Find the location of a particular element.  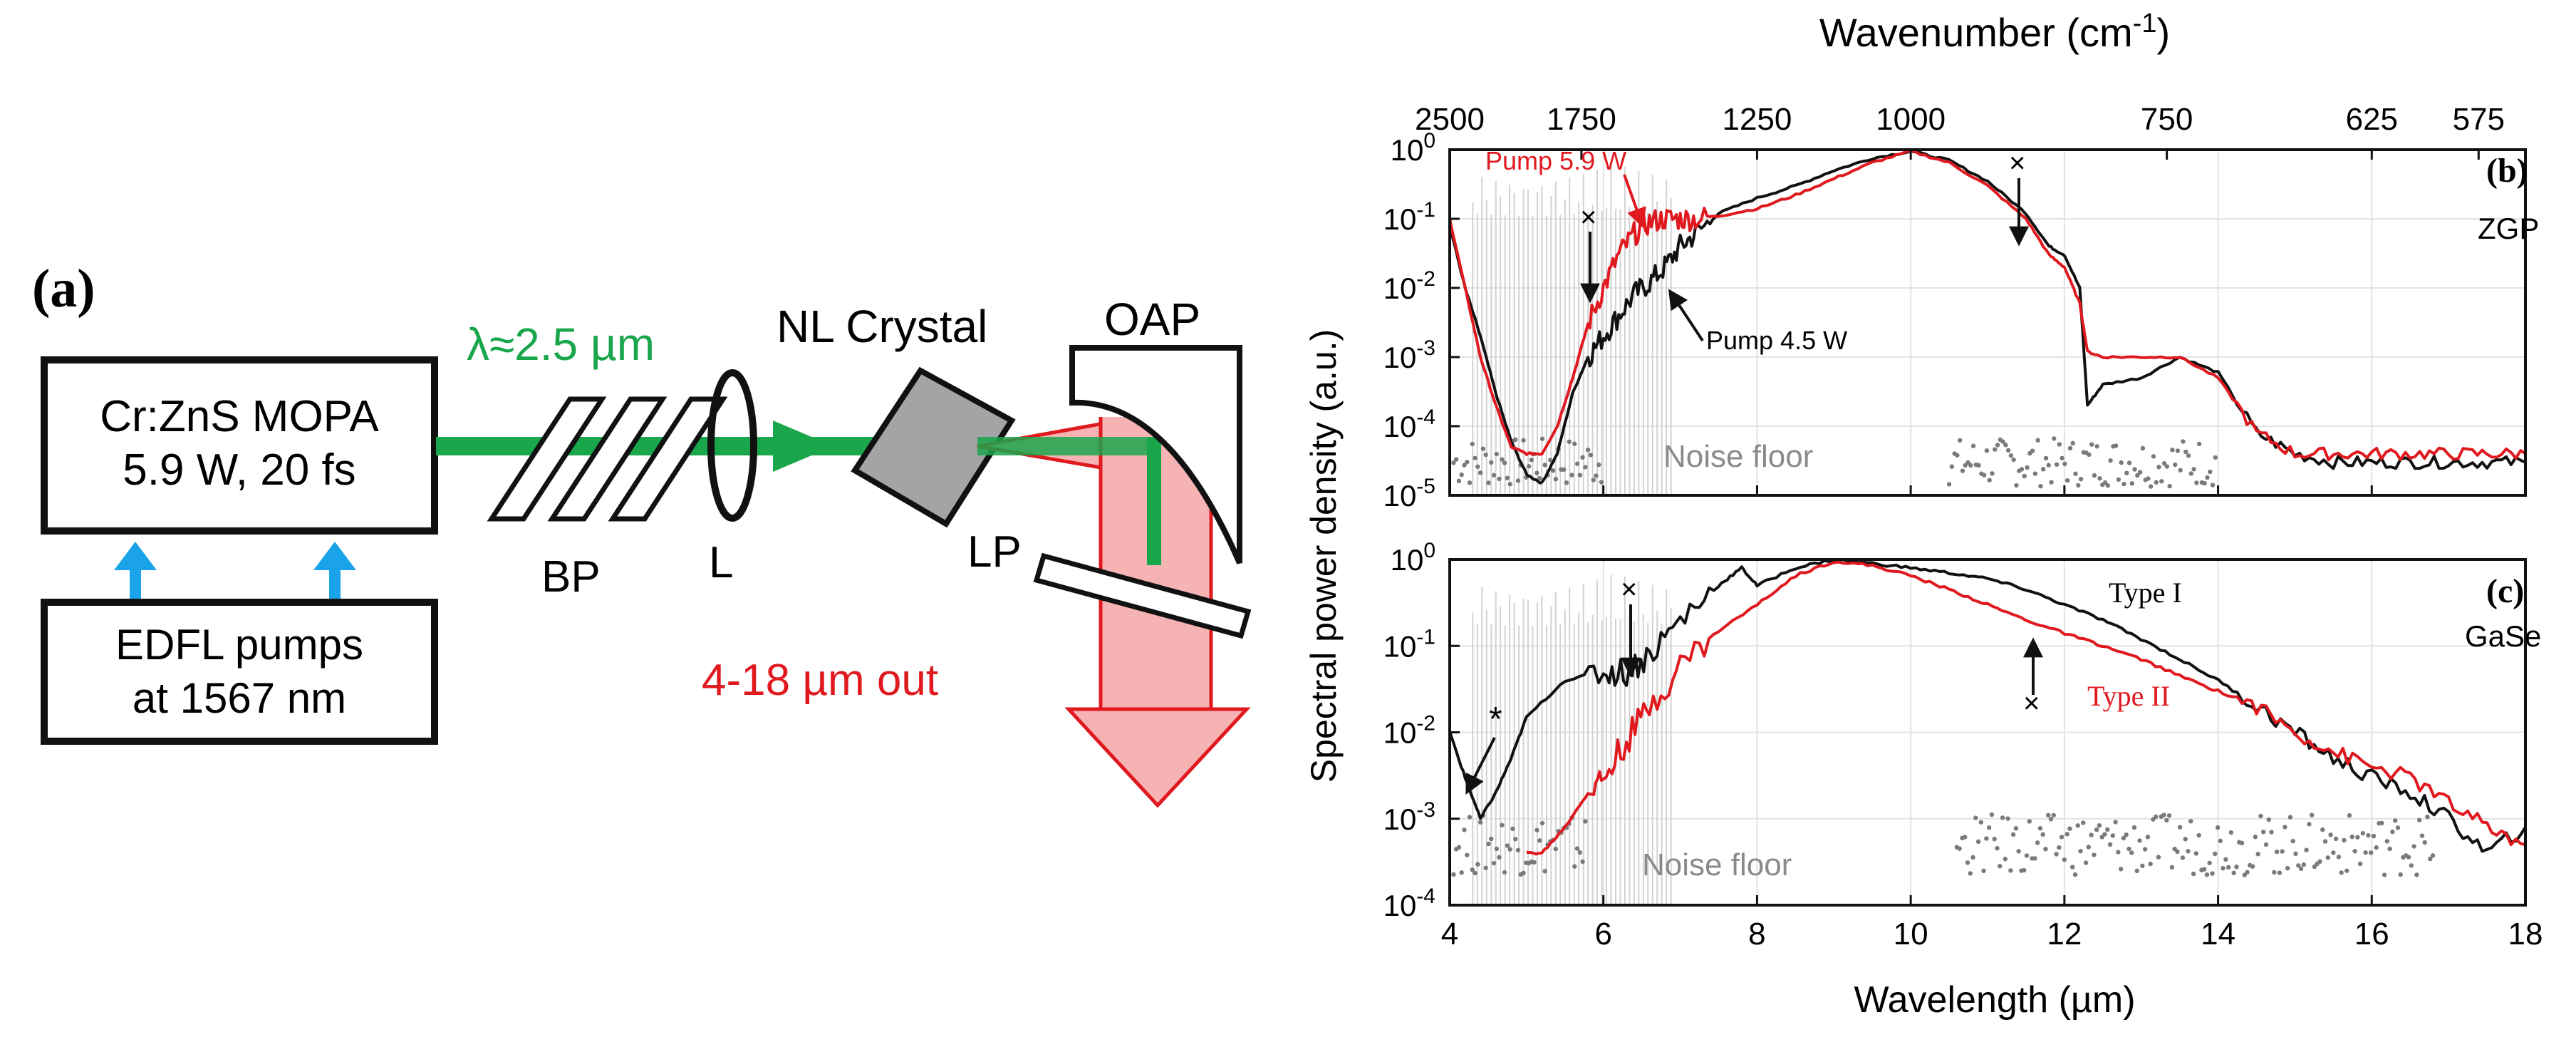

series-line-pump-5-9-w is located at coordinates (1987, 305).